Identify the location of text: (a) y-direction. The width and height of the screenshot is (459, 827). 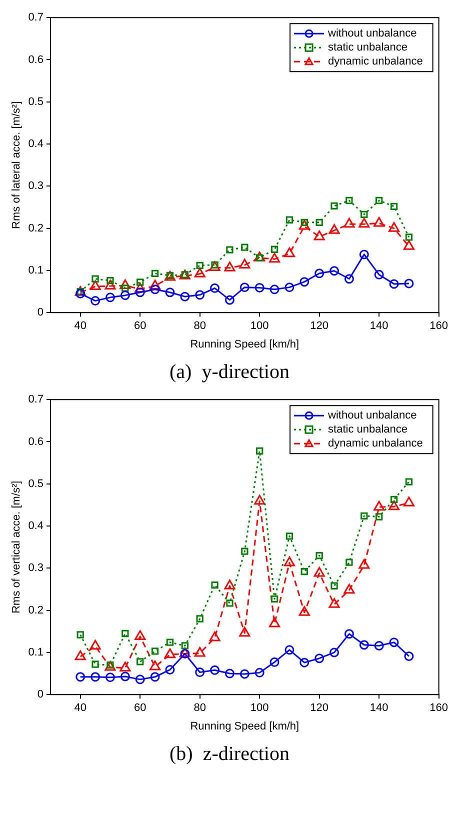
(229, 372).